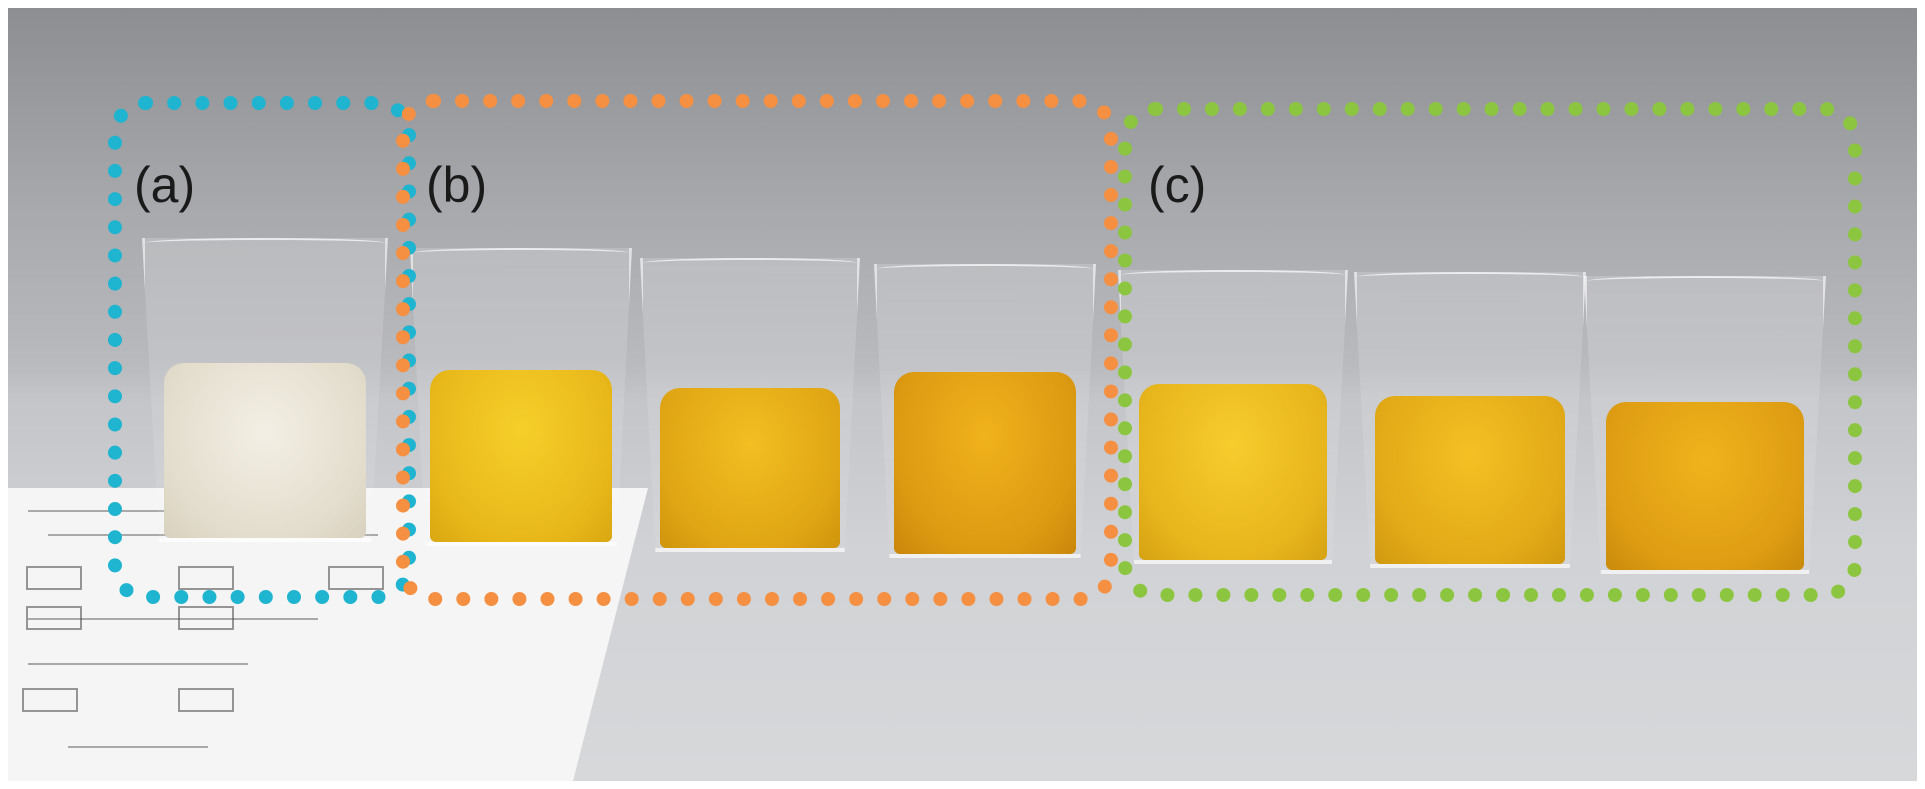 This screenshot has height=789, width=1925. I want to click on group-a-label: (a), so click(165, 185).